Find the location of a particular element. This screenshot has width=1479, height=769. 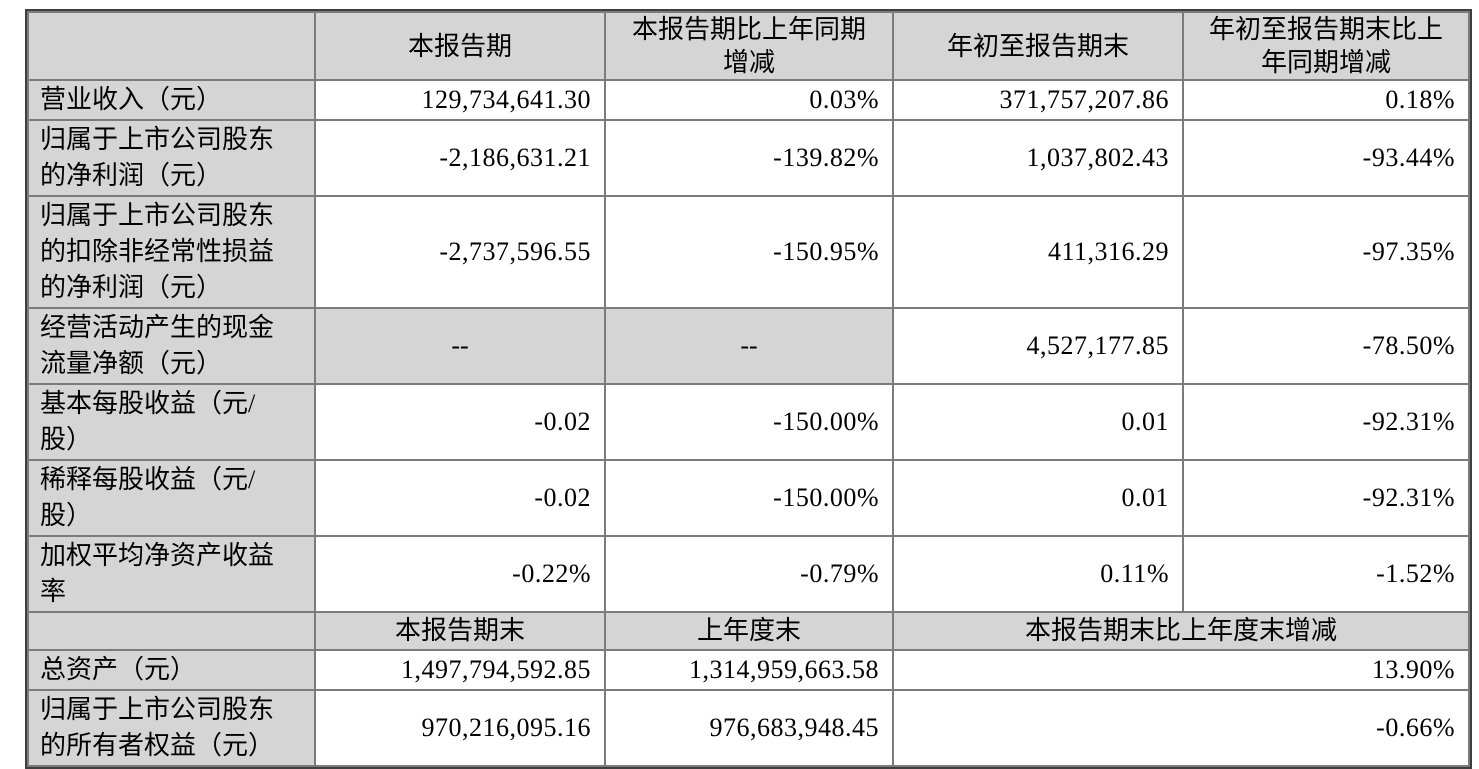

cell-period-end-change: 13.90% is located at coordinates (1181, 670).